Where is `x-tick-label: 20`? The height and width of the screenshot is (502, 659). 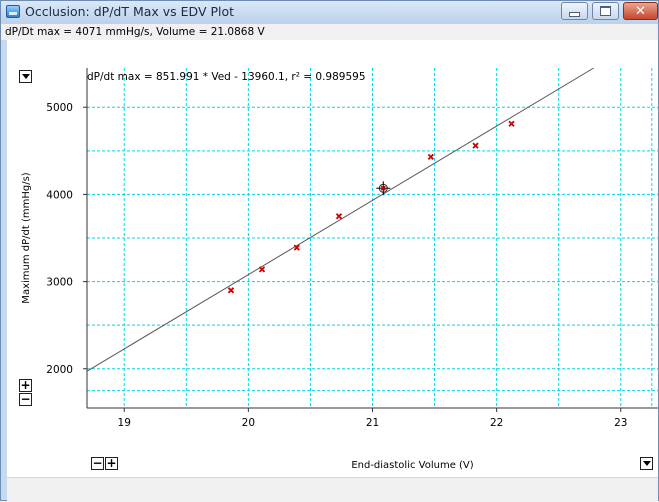
x-tick-label: 20 is located at coordinates (248, 423).